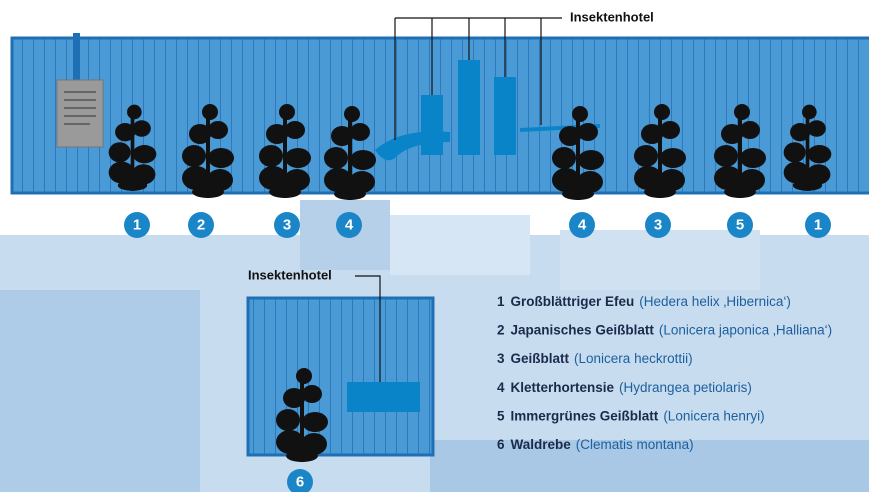 This screenshot has width=869, height=492. What do you see at coordinates (583, 329) in the screenshot?
I see `legend-name: Japanisches Geißblatt` at bounding box center [583, 329].